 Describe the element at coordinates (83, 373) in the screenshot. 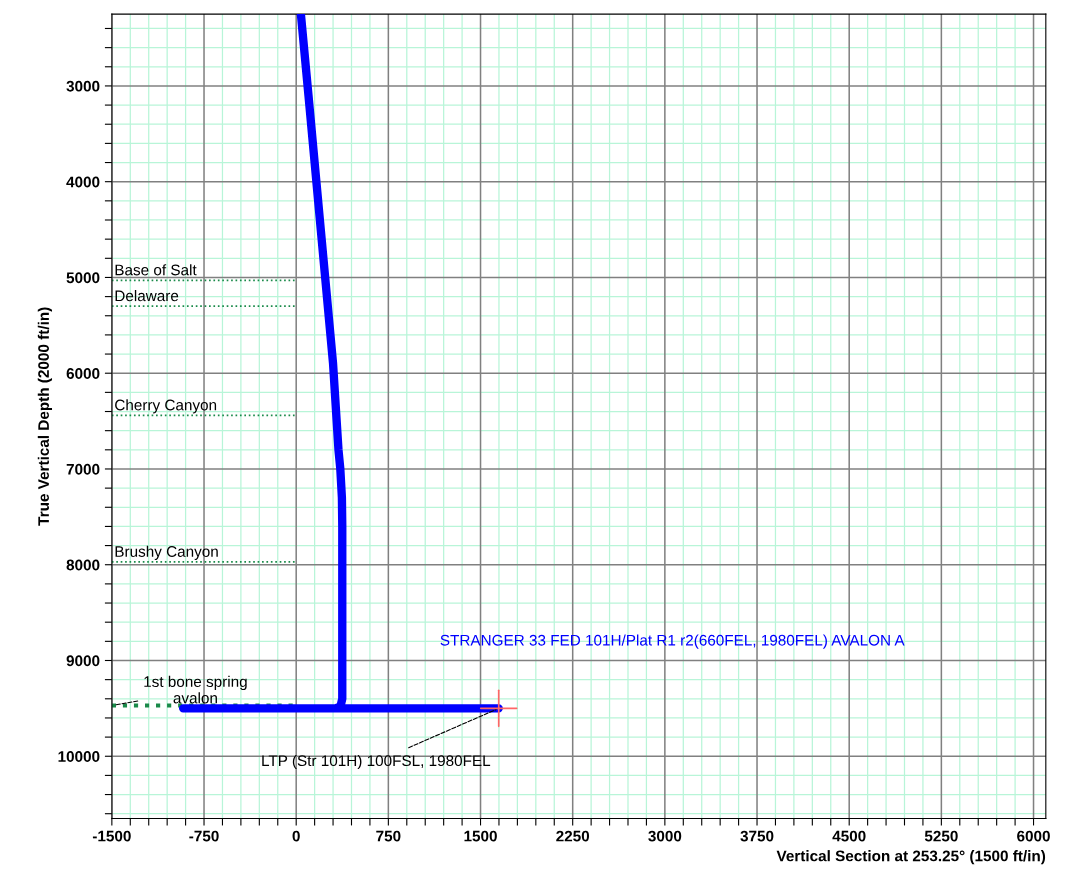

I see `y-tick-label: 6000` at that location.